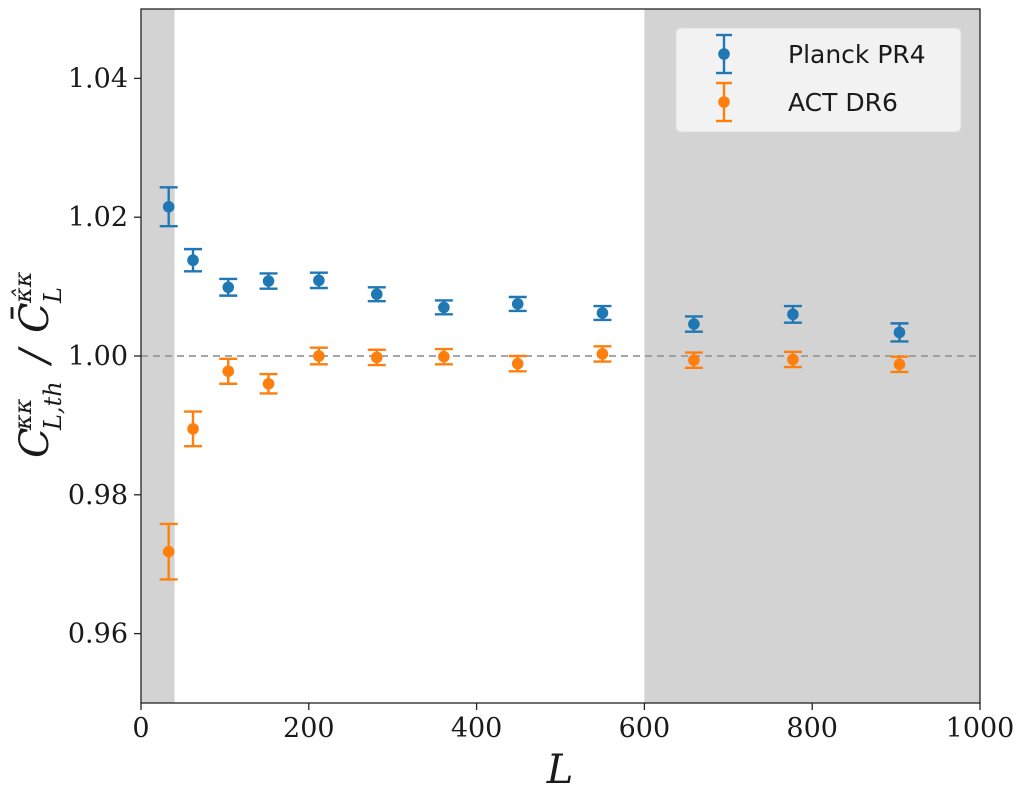  What do you see at coordinates (98, 634) in the screenshot?
I see `y-tick-label: 0.96` at bounding box center [98, 634].